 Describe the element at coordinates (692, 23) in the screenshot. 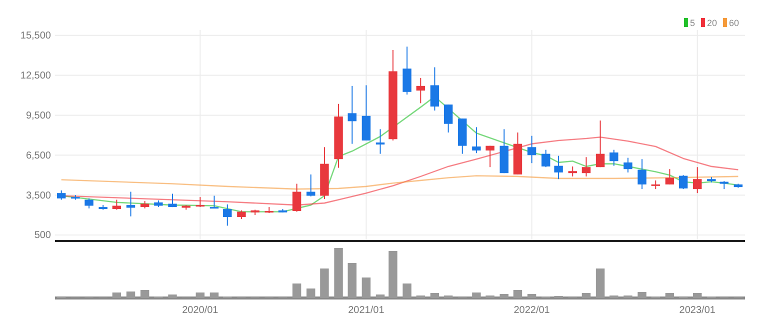

I see `legend-label: 5` at that location.